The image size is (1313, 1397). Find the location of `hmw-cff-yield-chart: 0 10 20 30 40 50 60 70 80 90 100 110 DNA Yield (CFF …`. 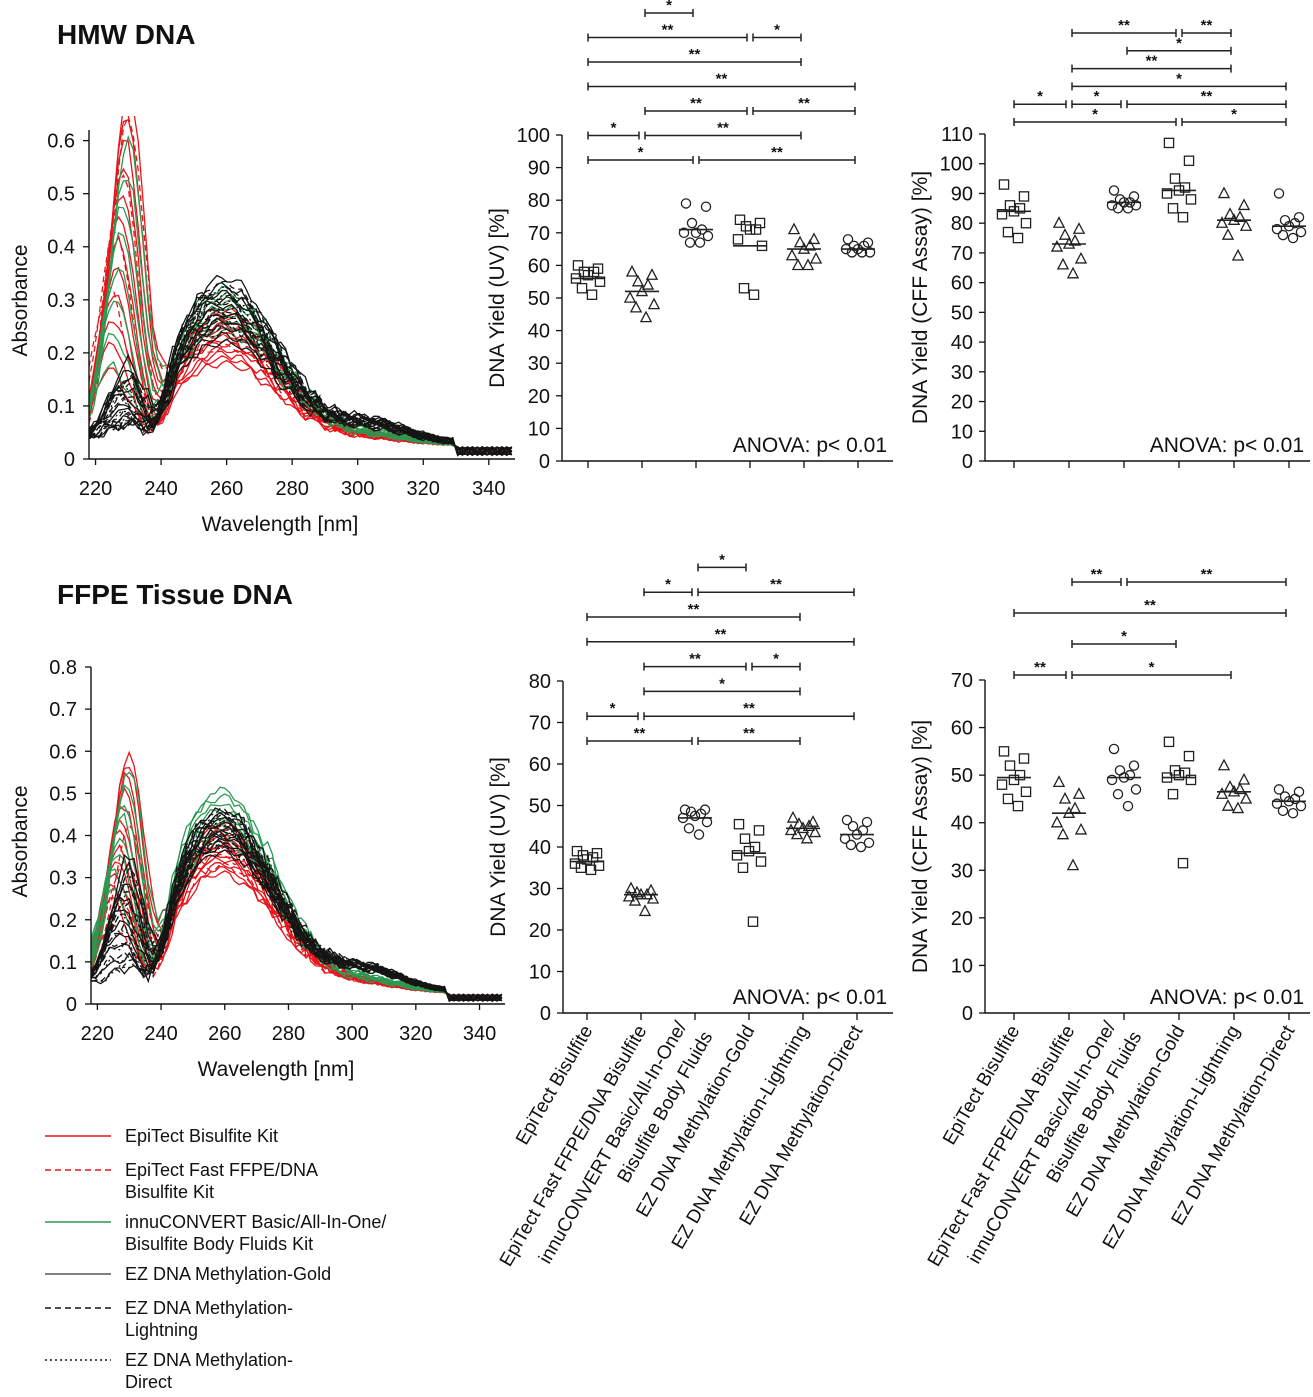

hmw-cff-yield-chart: 0 10 20 30 40 50 60 70 80 90 100 110 DNA Yield (CFF … is located at coordinates (1109, 245).